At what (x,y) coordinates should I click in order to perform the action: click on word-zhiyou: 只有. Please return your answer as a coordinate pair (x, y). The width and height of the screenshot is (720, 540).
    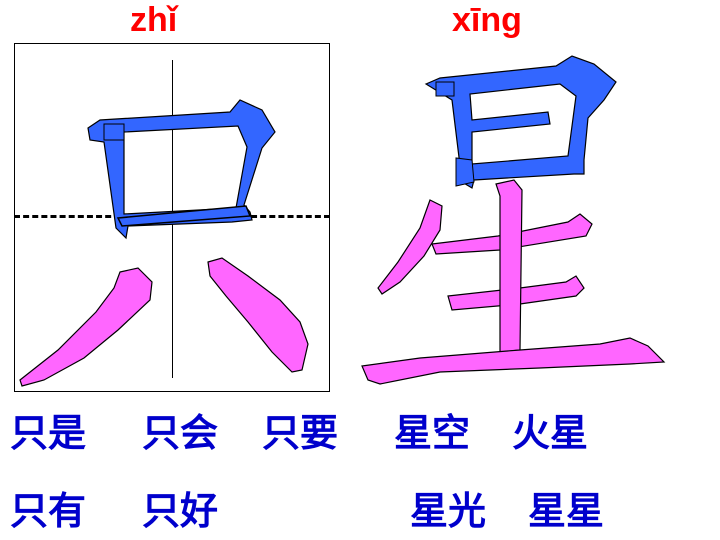
    Looking at the image, I should click on (48, 511).